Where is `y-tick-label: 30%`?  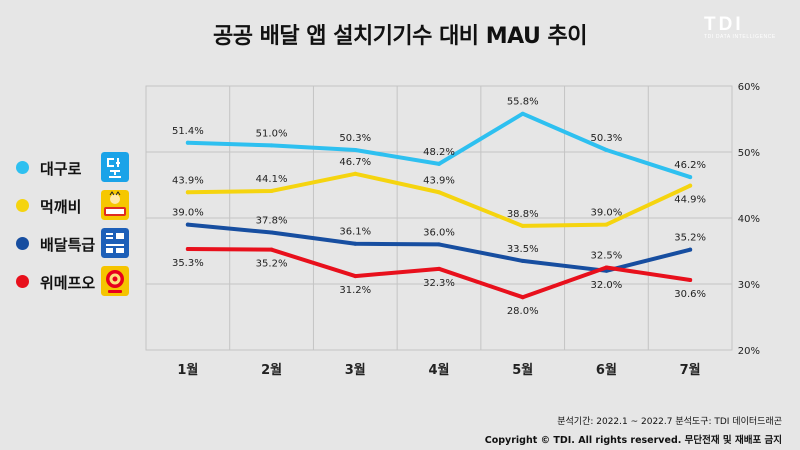
y-tick-label: 30% is located at coordinates (749, 285).